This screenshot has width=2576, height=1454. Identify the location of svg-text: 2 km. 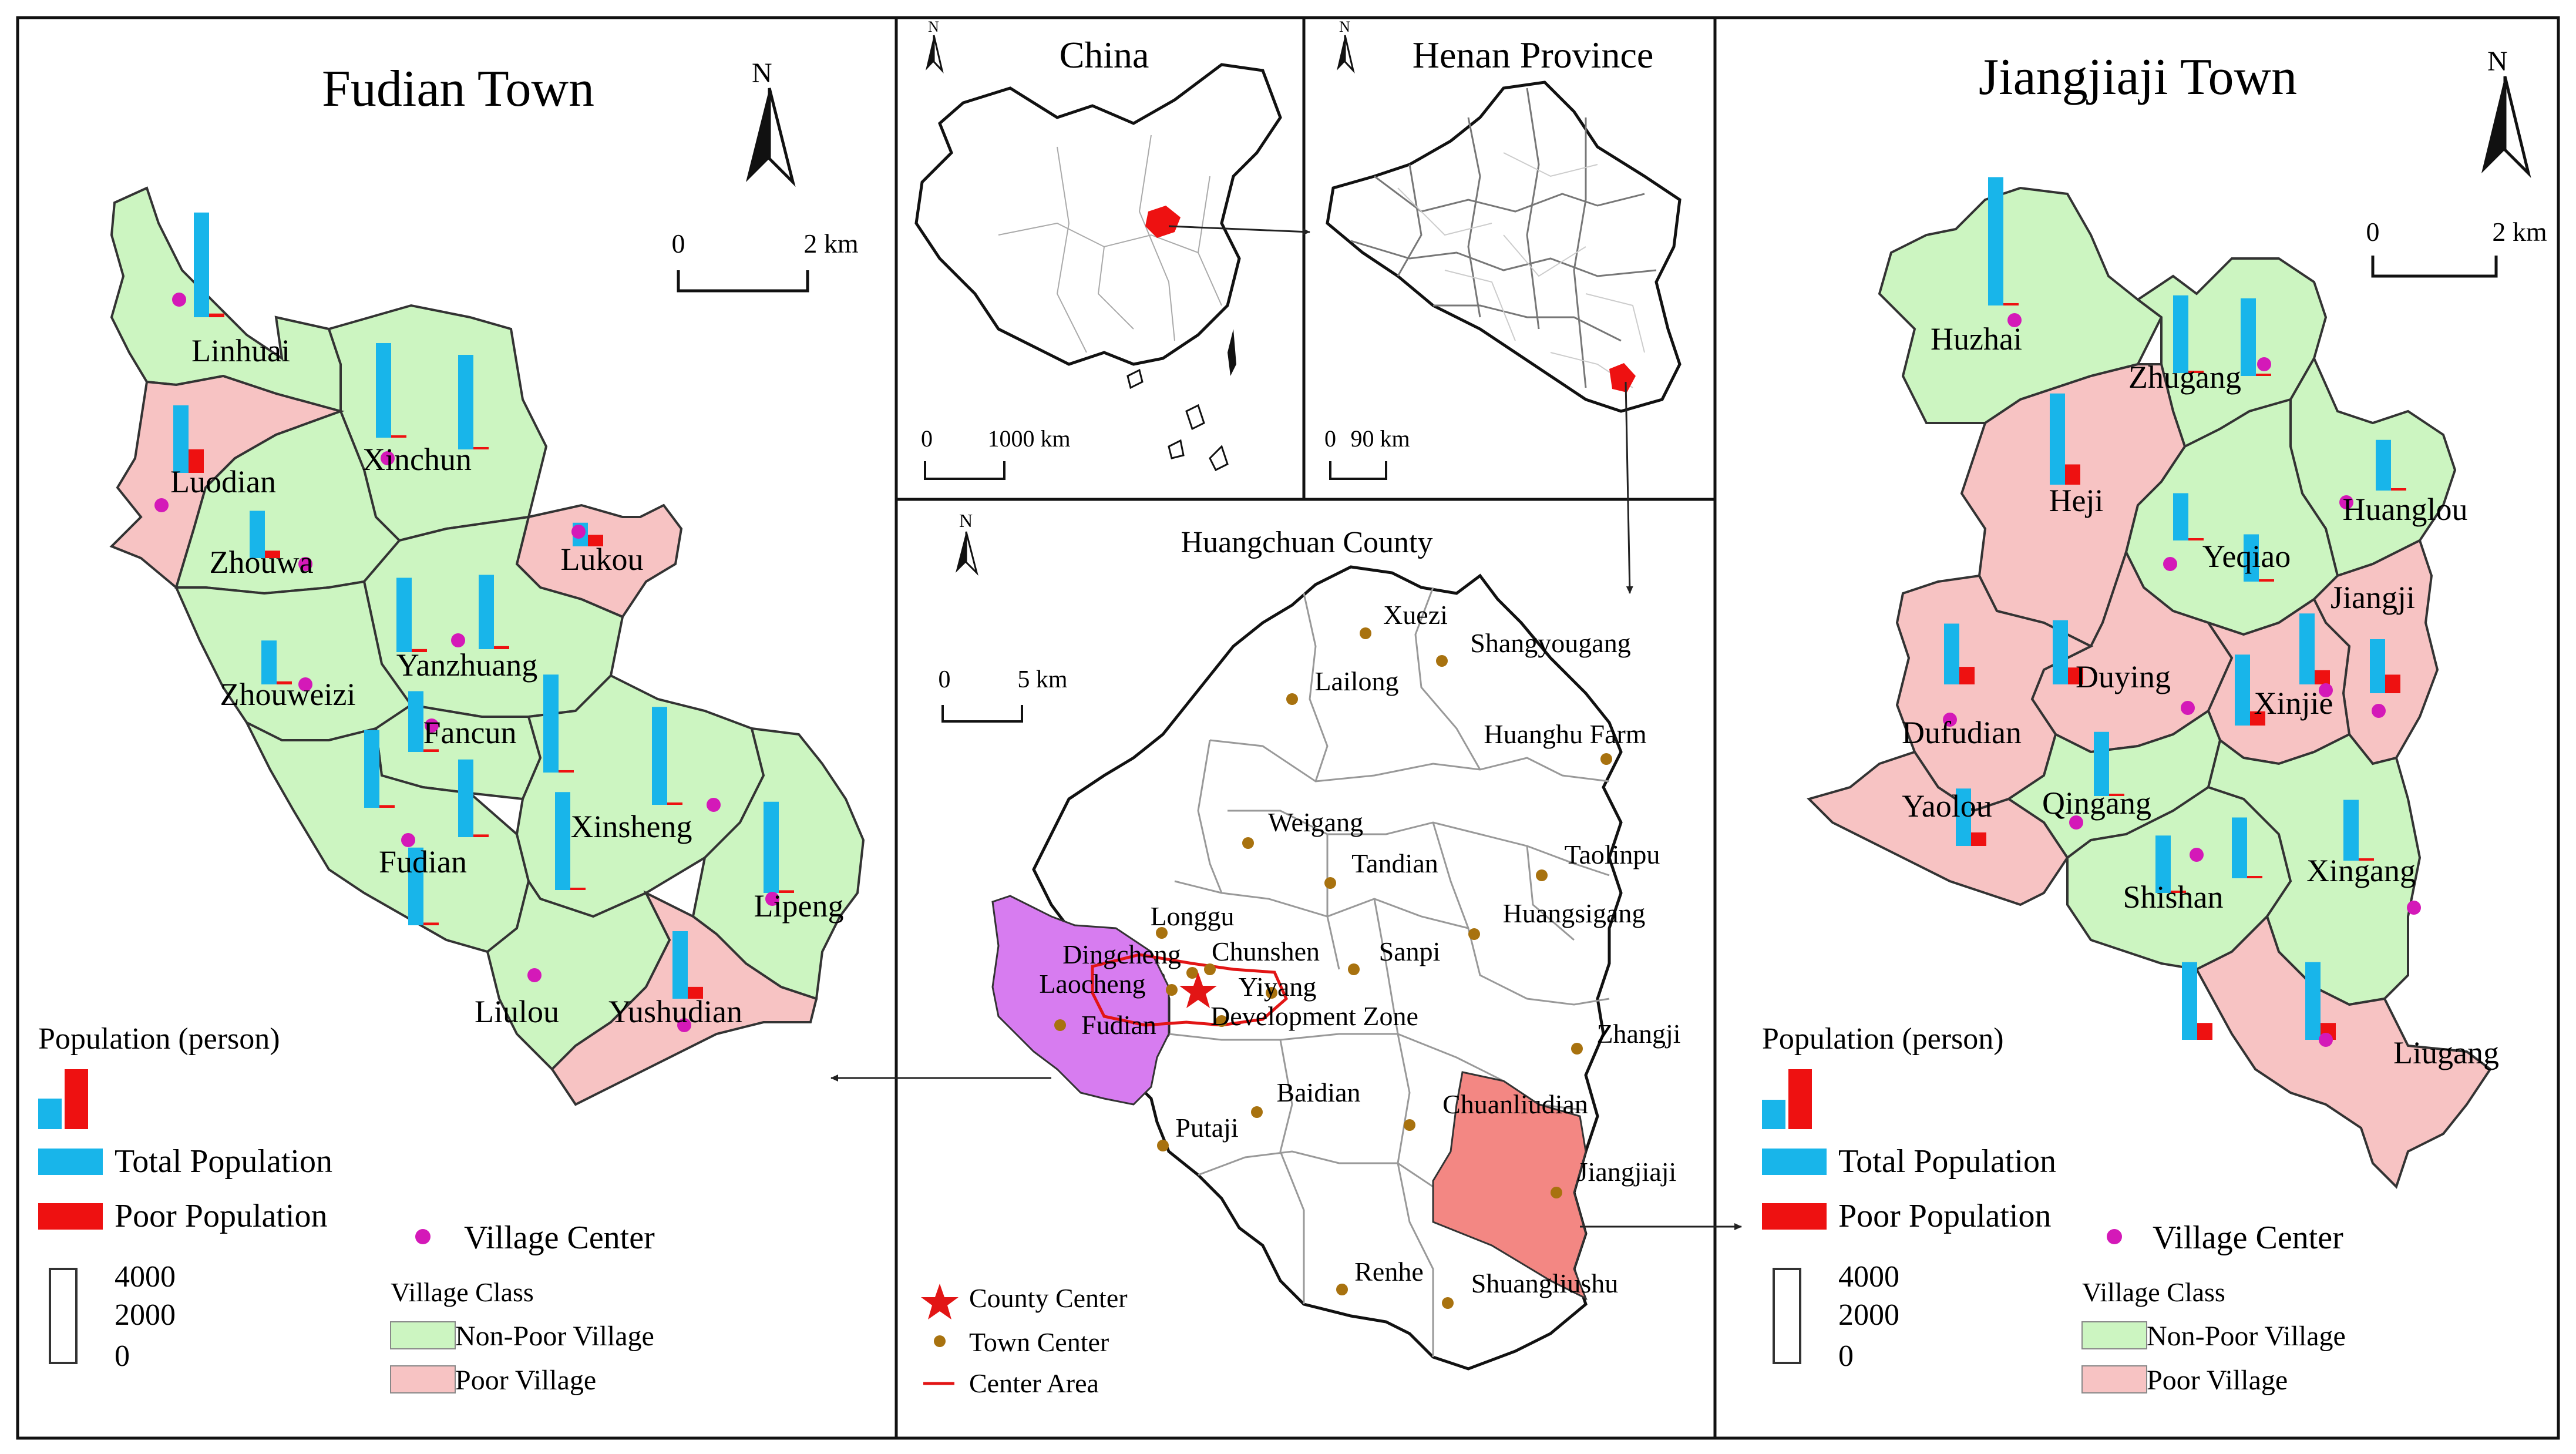
(2519, 232).